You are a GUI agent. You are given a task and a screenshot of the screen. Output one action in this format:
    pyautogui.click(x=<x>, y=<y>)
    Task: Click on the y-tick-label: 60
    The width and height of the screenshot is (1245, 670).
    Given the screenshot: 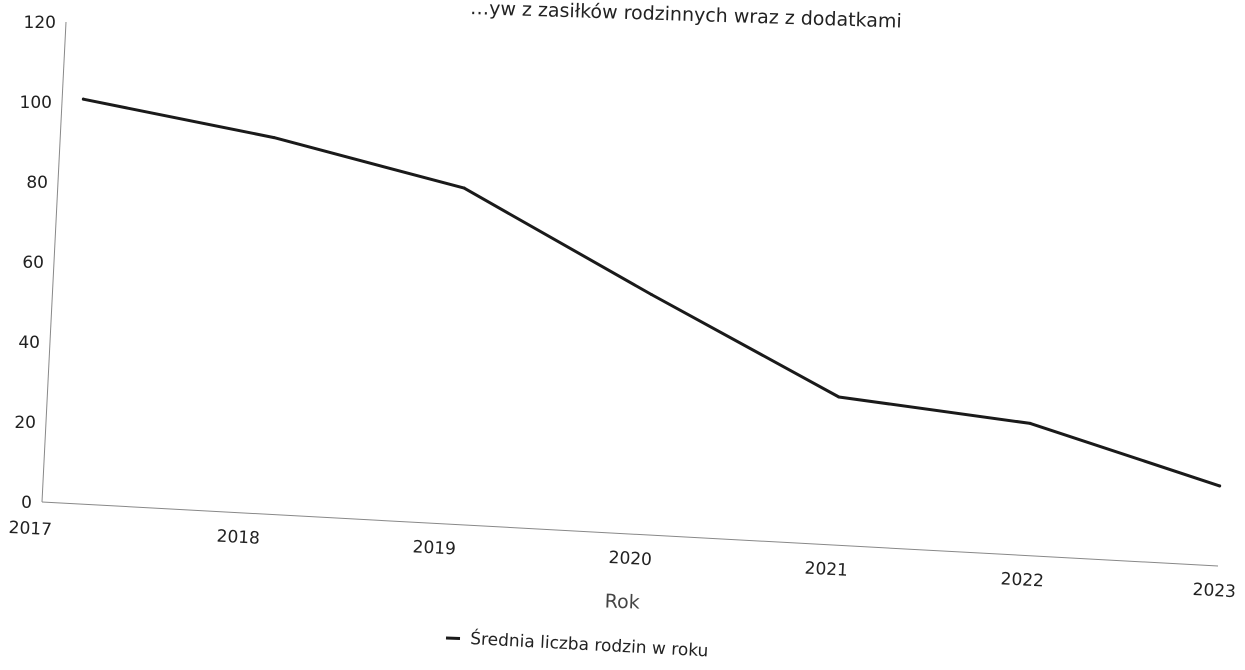 What is the action you would take?
    pyautogui.click(x=33, y=263)
    